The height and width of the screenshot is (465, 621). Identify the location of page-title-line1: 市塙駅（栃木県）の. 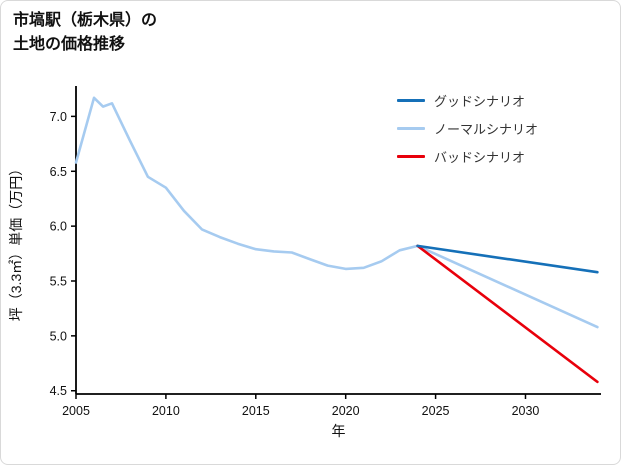
(85, 20).